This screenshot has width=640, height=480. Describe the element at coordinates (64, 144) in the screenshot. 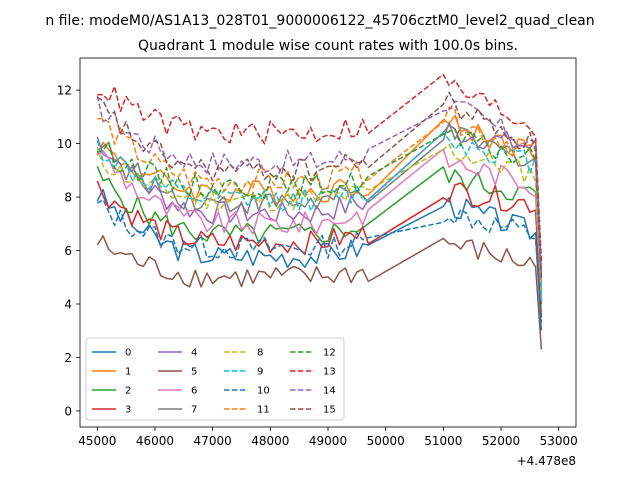

I see `y-tick-label: 10` at that location.